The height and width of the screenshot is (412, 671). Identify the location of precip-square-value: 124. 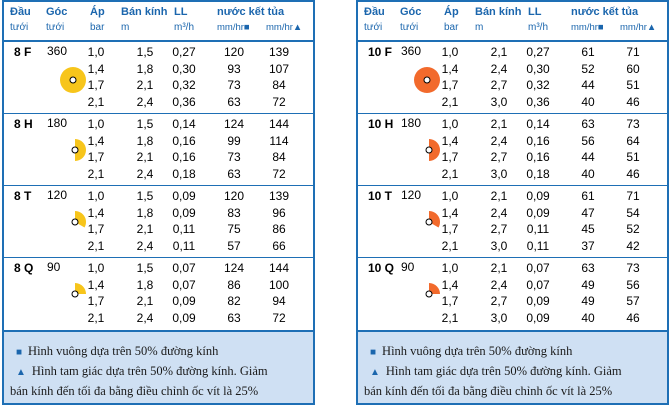
(234, 124).